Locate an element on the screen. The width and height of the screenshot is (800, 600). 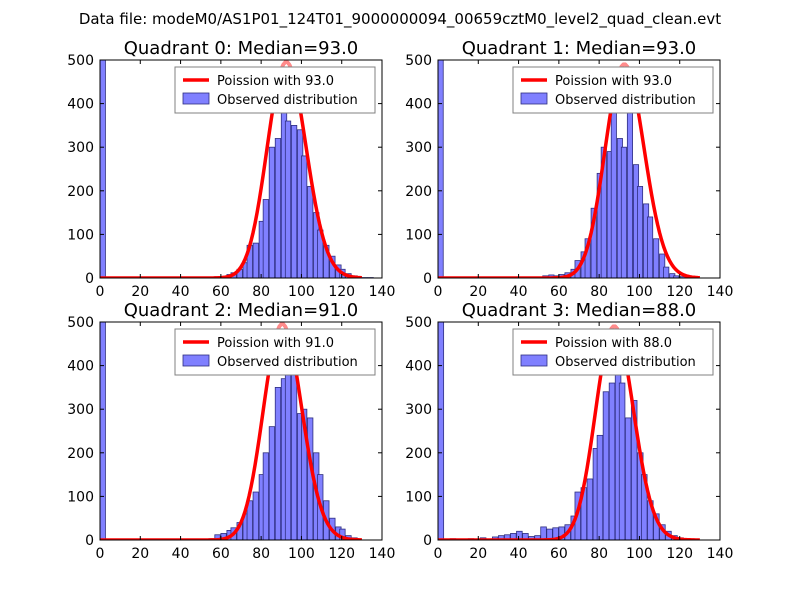
legend-label-poisson: Poission with 91.0 is located at coordinates (275, 343).